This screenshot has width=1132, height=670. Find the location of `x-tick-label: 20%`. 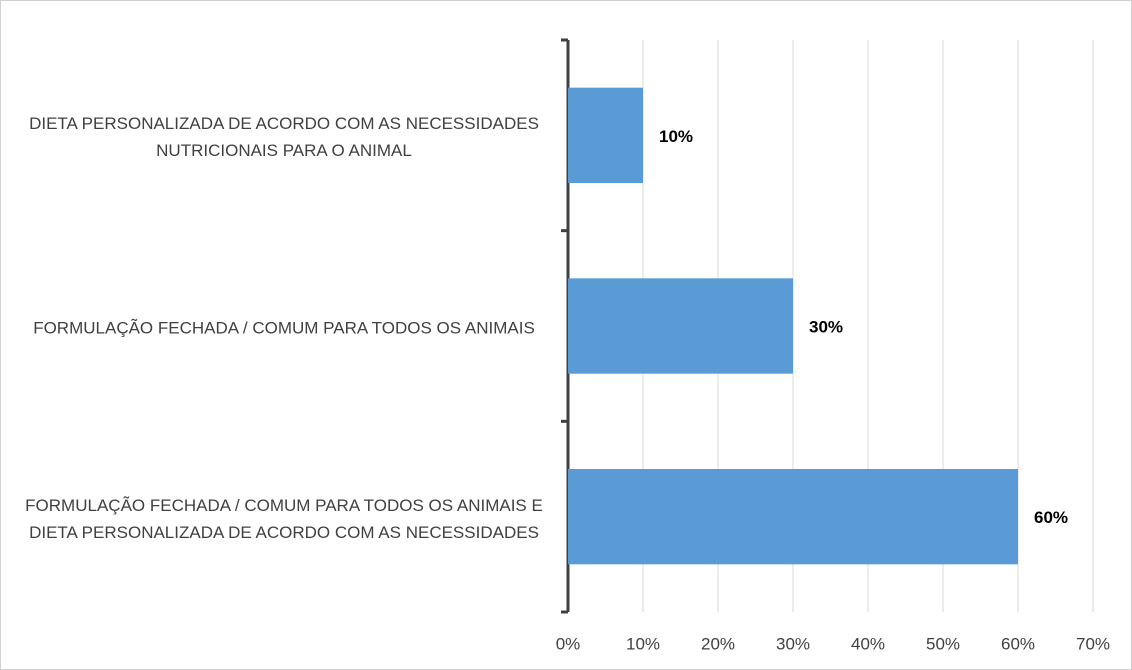

x-tick-label: 20% is located at coordinates (718, 643).